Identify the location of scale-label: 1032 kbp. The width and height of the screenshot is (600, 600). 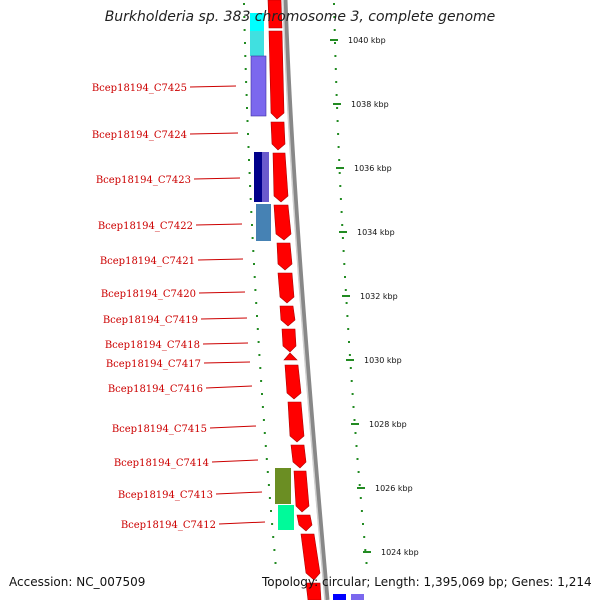
(379, 296).